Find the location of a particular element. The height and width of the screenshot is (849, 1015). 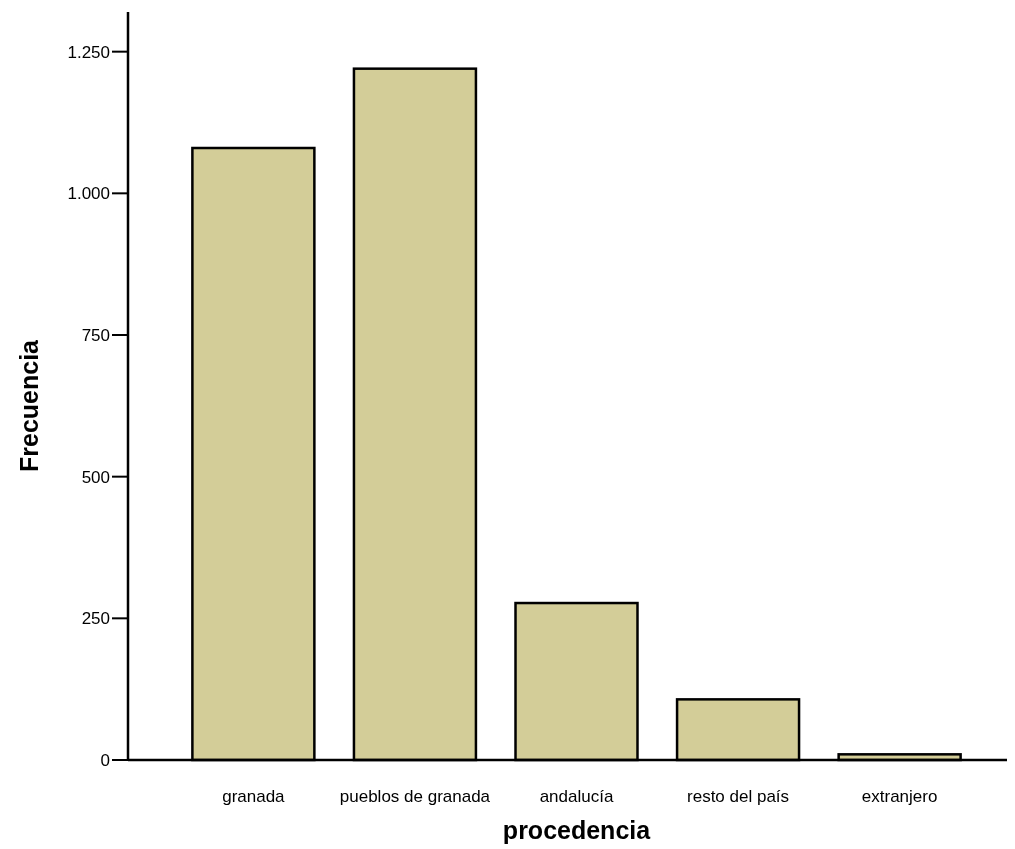

x-tick-label: andalucía is located at coordinates (576, 796).